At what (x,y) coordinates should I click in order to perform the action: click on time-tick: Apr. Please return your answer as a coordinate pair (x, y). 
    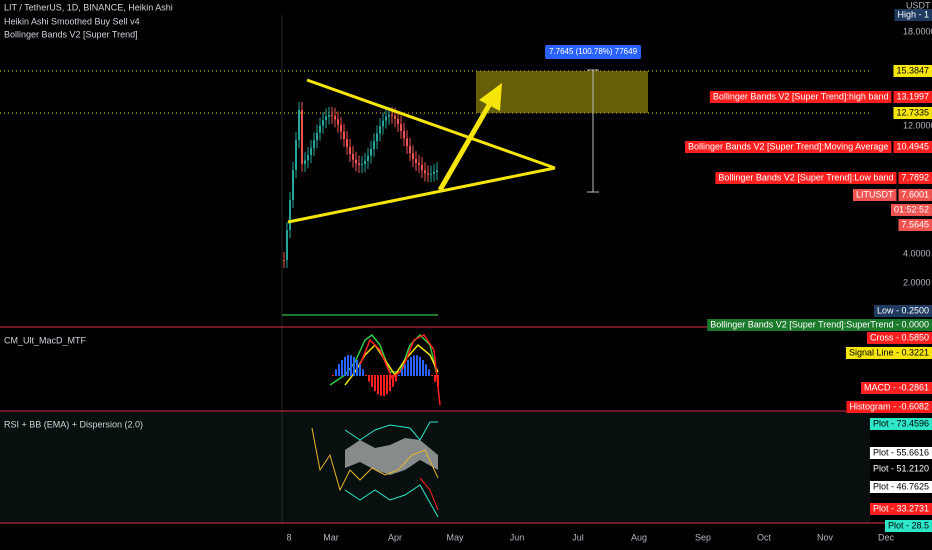
    Looking at the image, I should click on (395, 537).